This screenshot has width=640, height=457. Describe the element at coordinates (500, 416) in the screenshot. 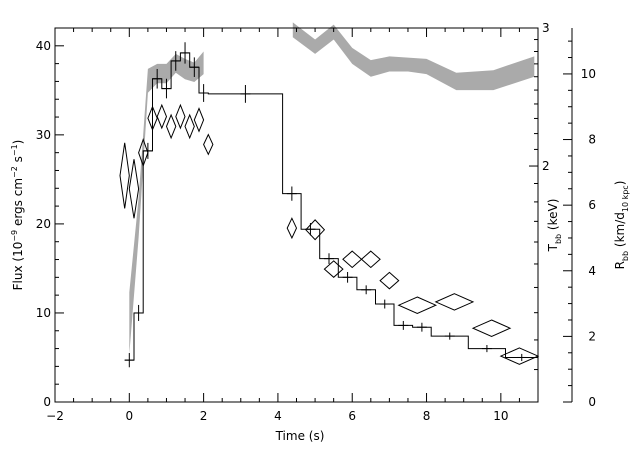

I see `x-tick-label: 10` at that location.